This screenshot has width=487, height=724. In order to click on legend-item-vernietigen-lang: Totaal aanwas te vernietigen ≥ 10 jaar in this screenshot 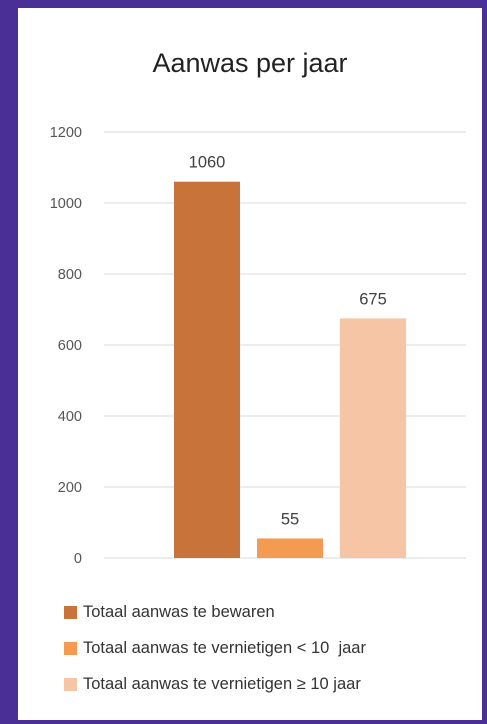, I will do `click(215, 684)`.